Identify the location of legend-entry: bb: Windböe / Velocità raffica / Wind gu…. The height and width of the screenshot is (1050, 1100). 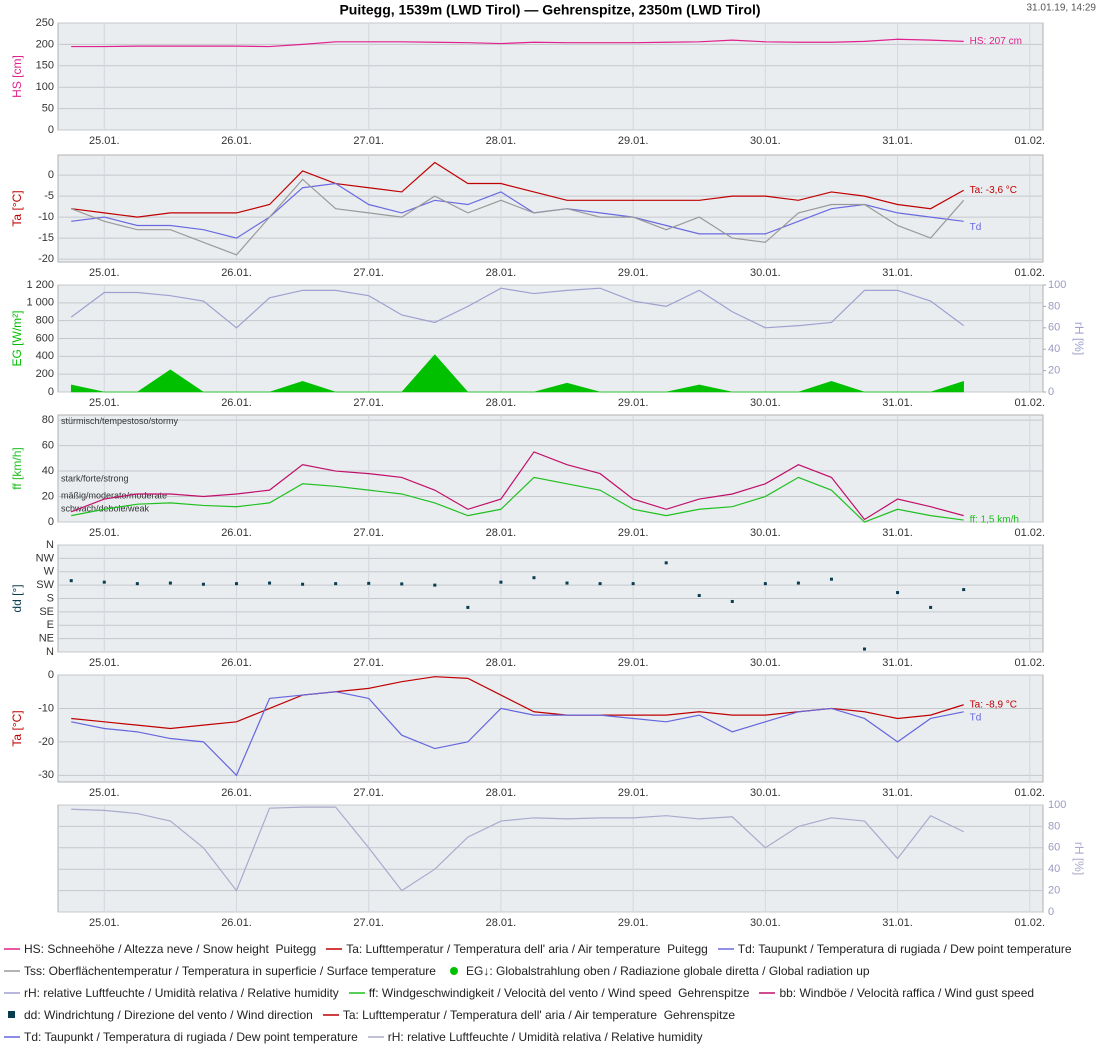
(896, 993).